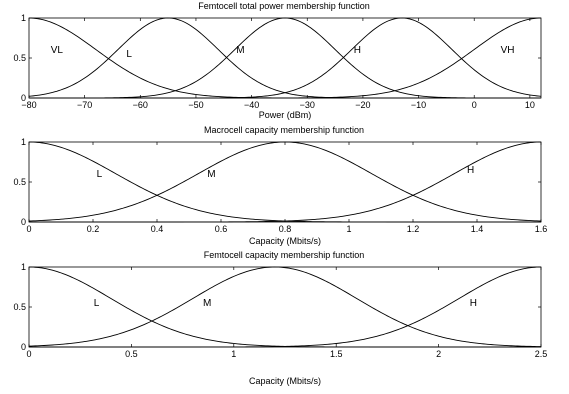  Describe the element at coordinates (285, 229) in the screenshot. I see `x-tick-label: 0.8` at that location.